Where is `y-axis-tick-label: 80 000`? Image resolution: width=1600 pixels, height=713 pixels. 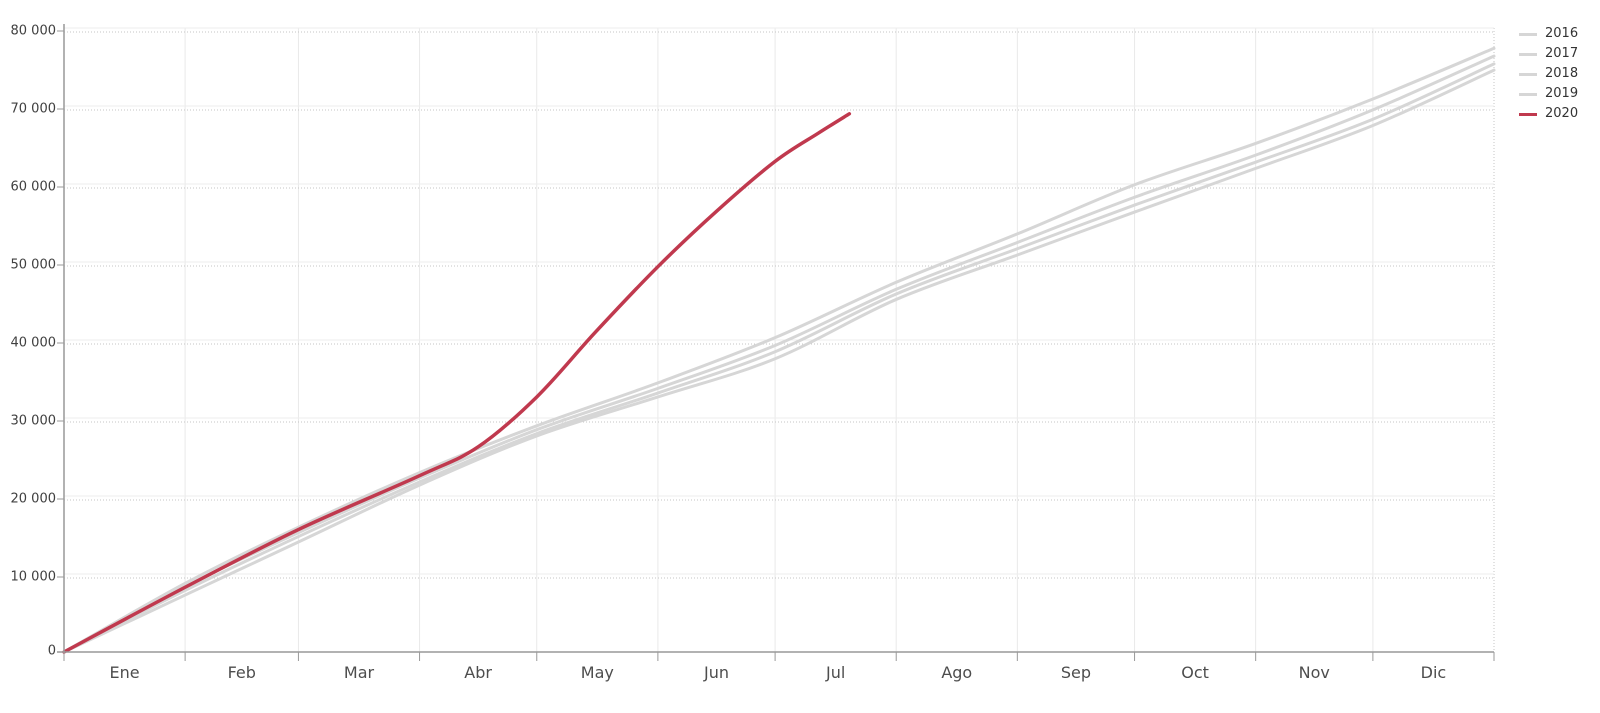 y-axis-tick-label: 80 000 is located at coordinates (34, 31).